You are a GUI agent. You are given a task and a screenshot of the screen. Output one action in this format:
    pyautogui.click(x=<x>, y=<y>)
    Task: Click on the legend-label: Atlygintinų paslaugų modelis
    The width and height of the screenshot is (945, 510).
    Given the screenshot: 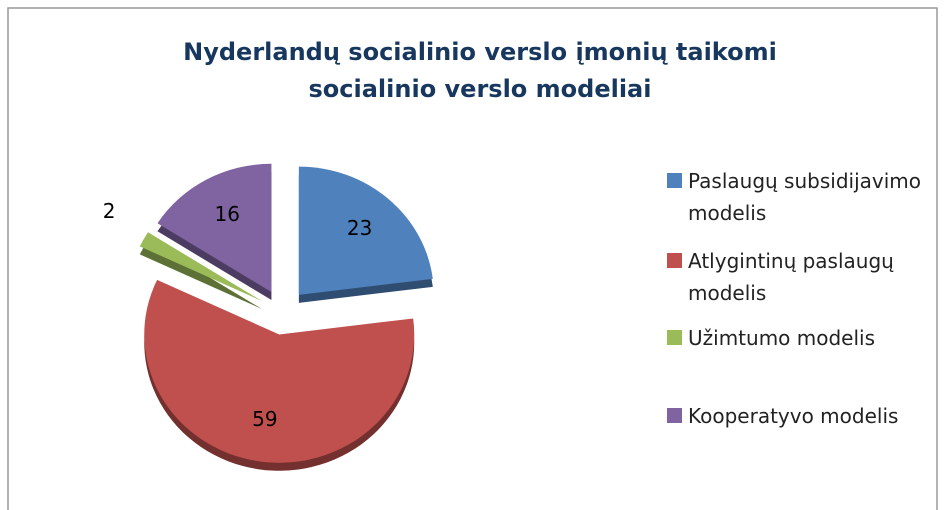 What is the action you would take?
    pyautogui.click(x=791, y=277)
    